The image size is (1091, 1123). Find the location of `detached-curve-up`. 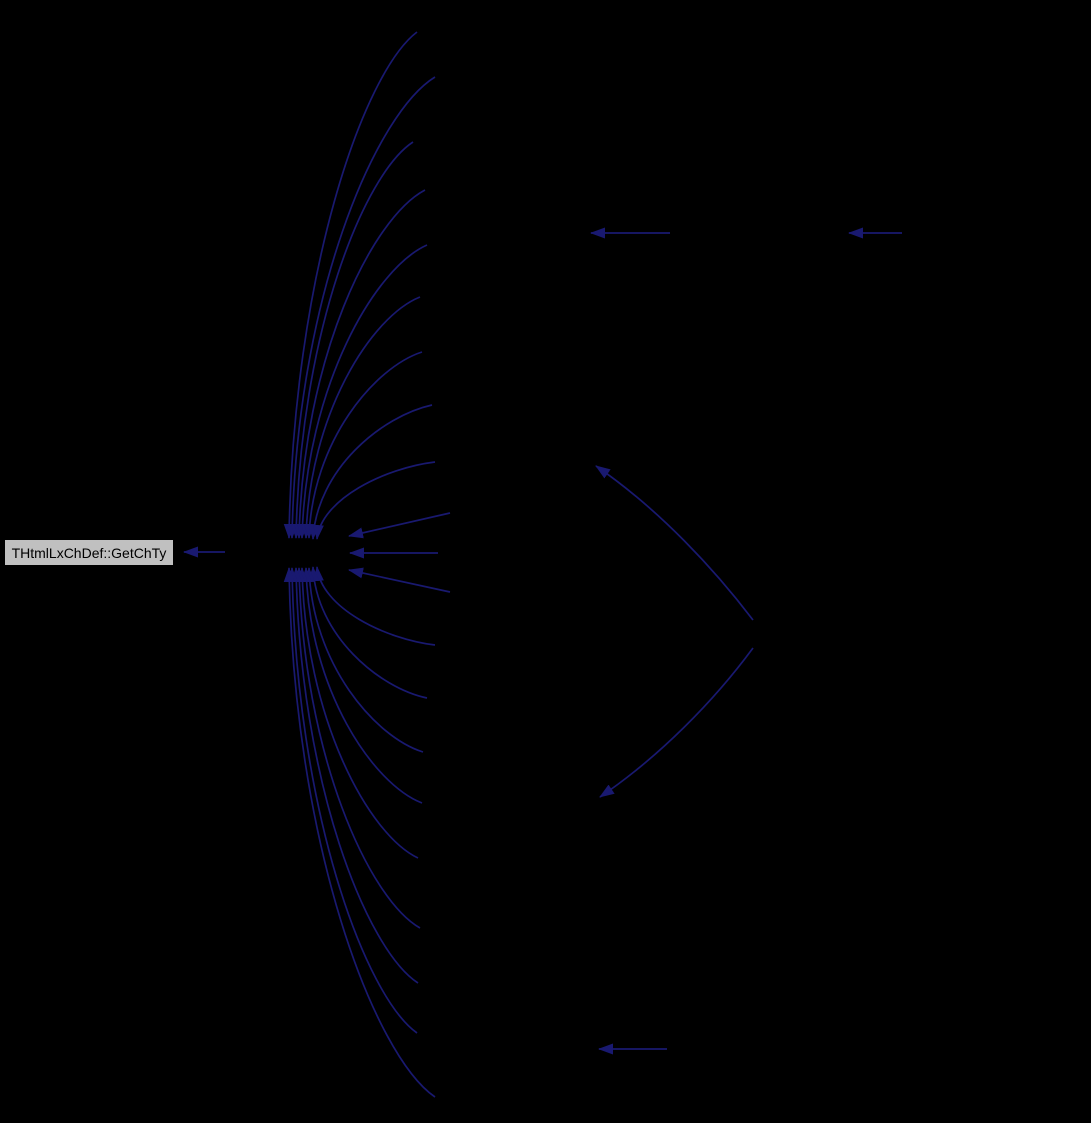

detached-curve-up is located at coordinates (674, 543).